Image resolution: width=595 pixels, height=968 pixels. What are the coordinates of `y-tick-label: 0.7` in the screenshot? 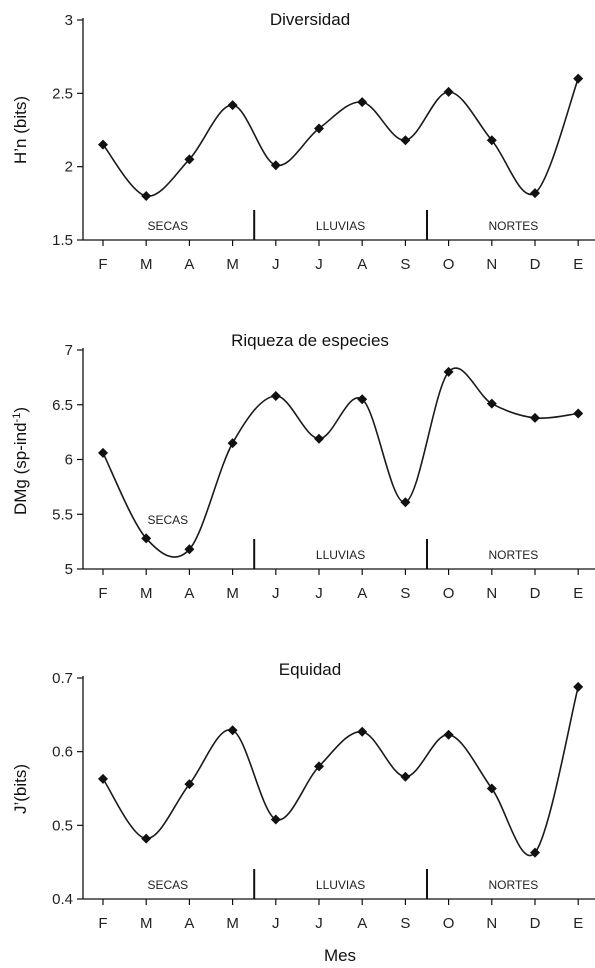 It's located at (62, 678).